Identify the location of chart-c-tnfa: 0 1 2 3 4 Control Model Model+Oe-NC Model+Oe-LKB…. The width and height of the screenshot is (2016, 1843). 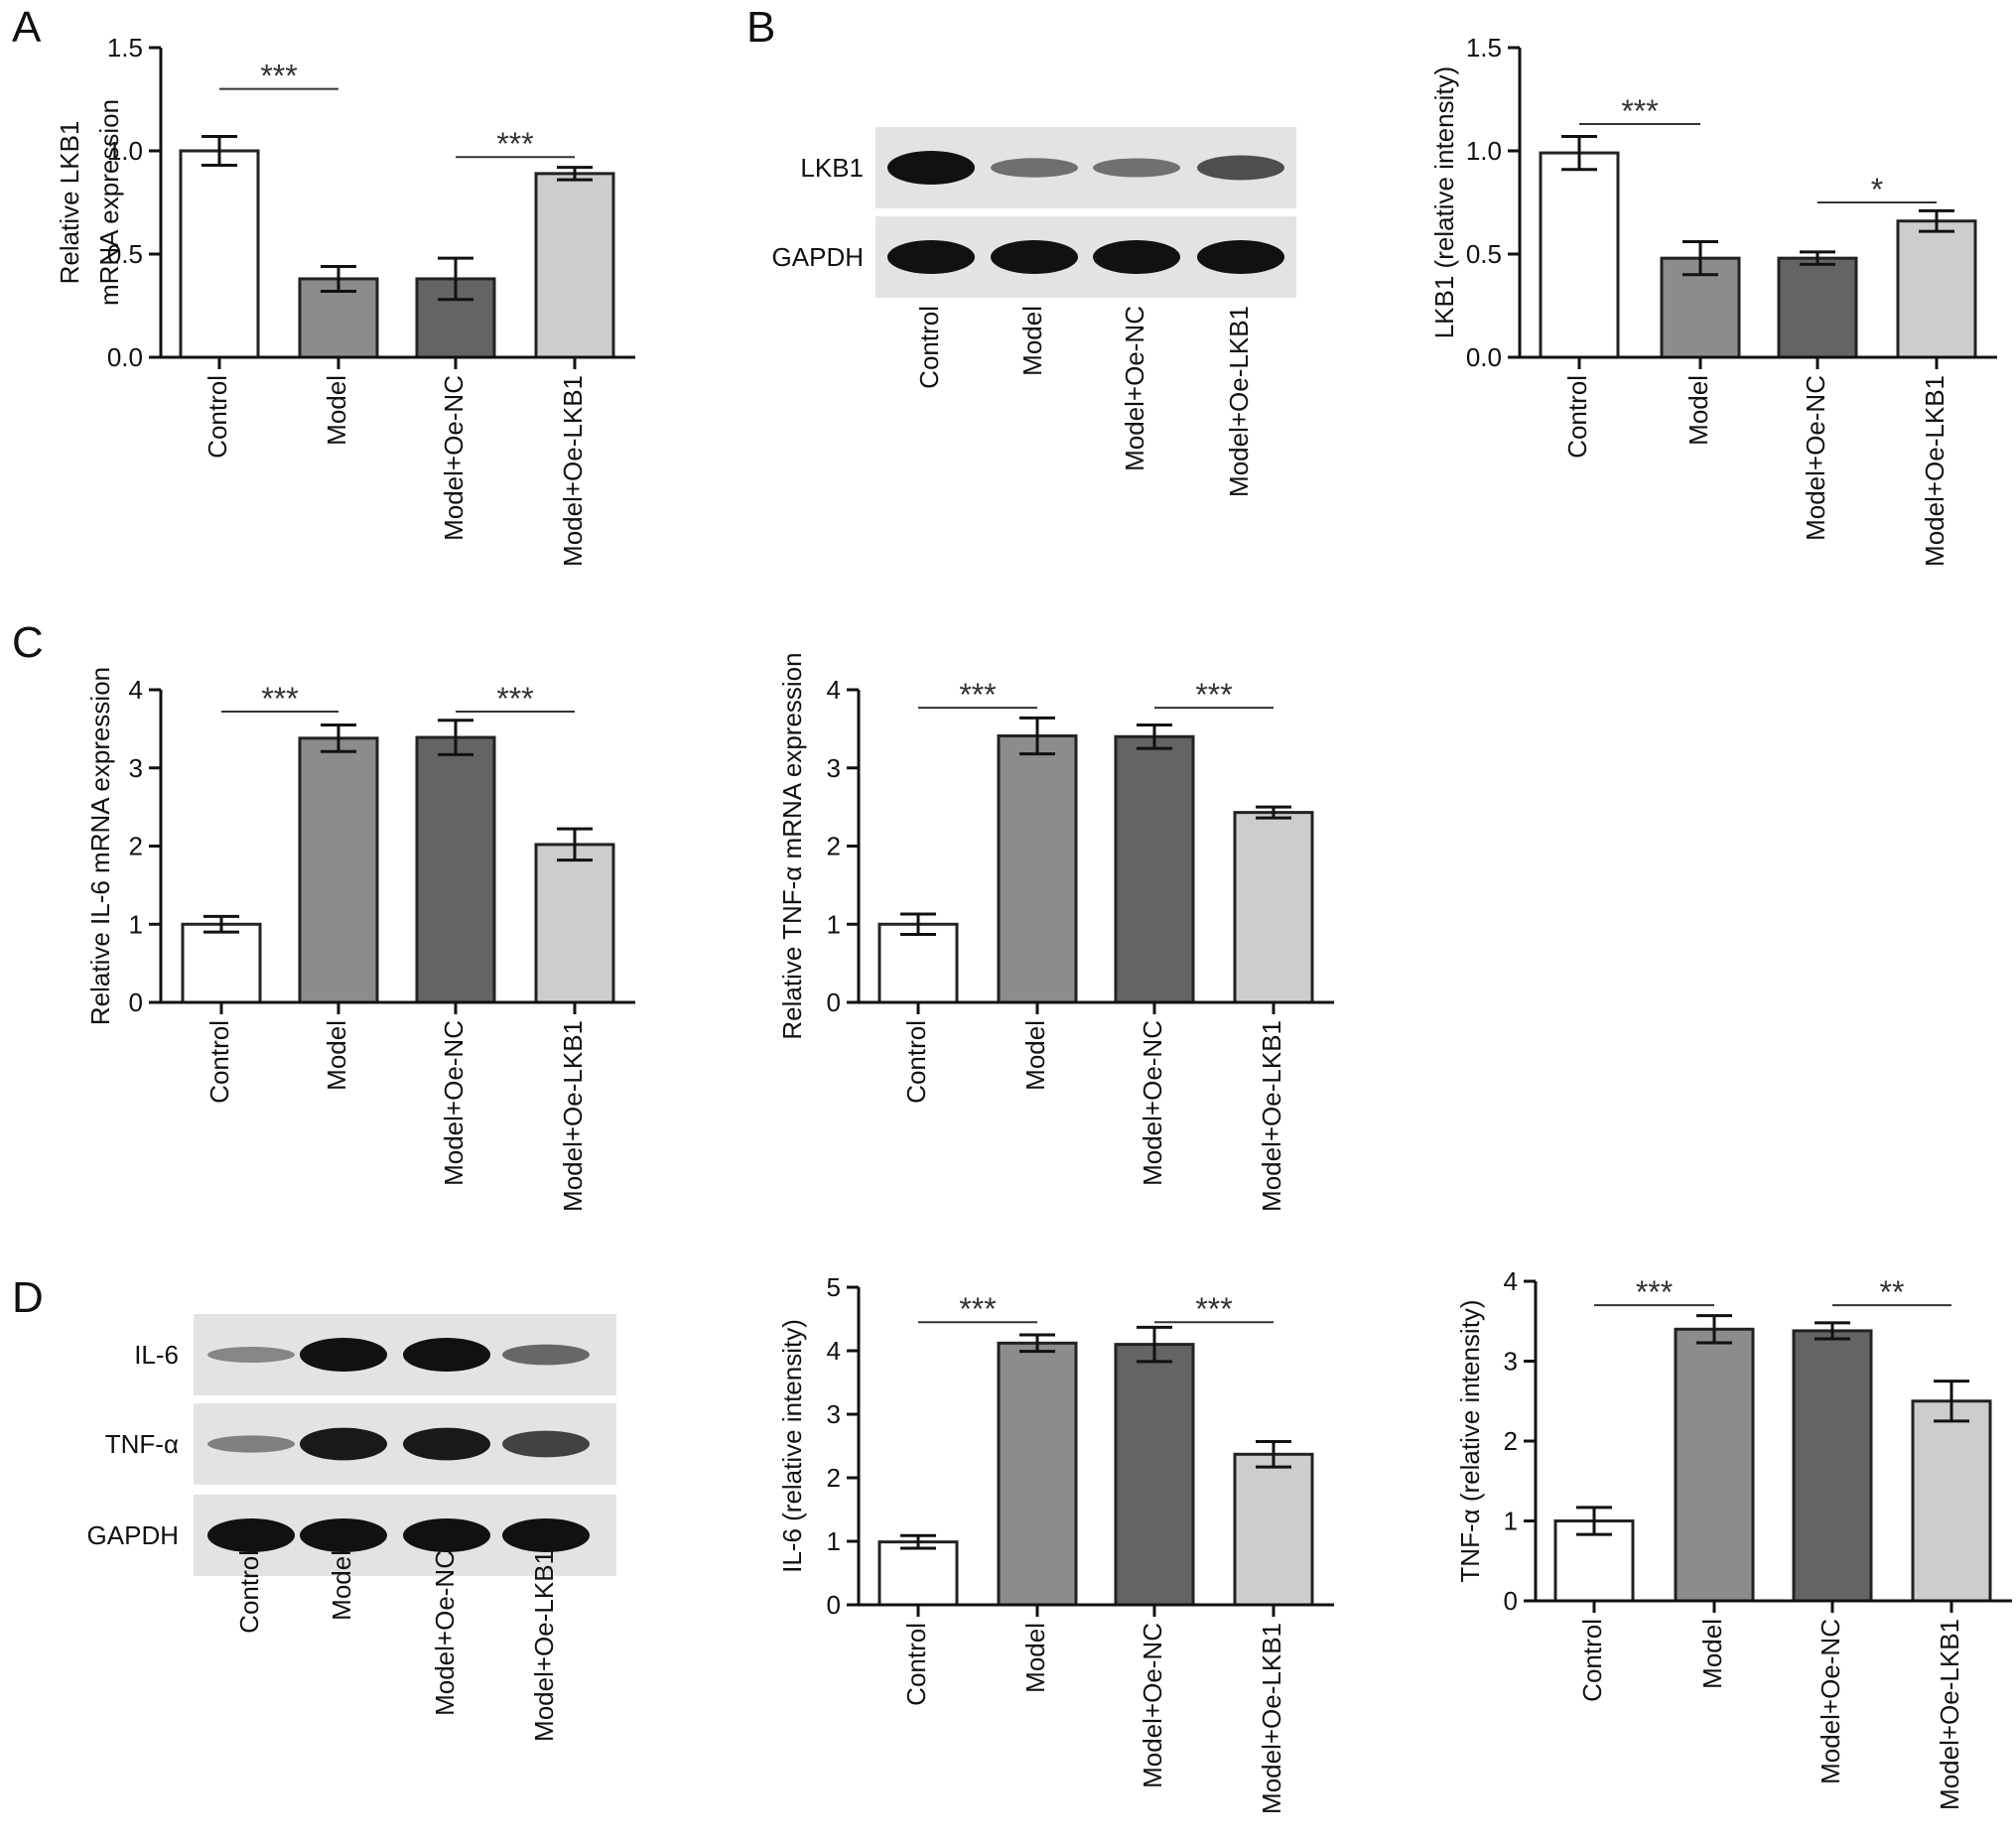
(1056, 932).